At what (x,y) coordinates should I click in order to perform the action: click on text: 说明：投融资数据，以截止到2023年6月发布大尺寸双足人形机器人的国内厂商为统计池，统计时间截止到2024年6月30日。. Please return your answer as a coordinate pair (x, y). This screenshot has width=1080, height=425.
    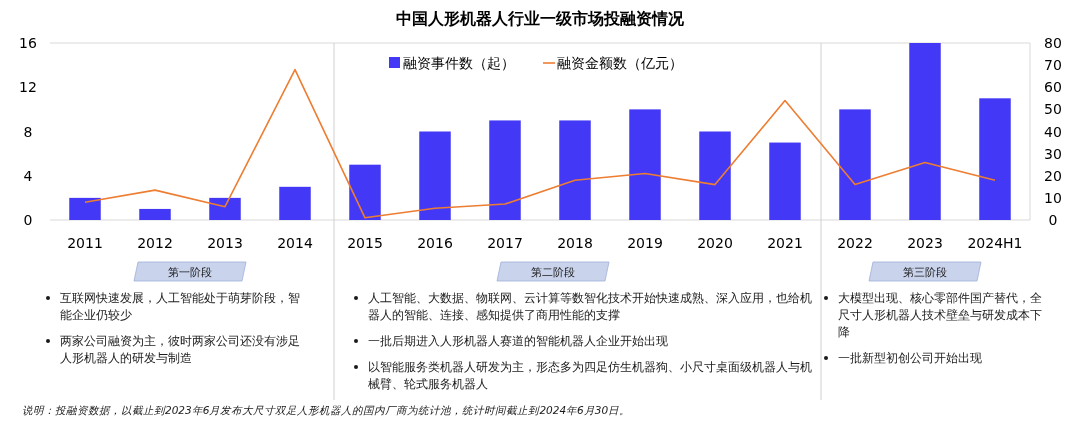
    Looking at the image, I should click on (326, 410).